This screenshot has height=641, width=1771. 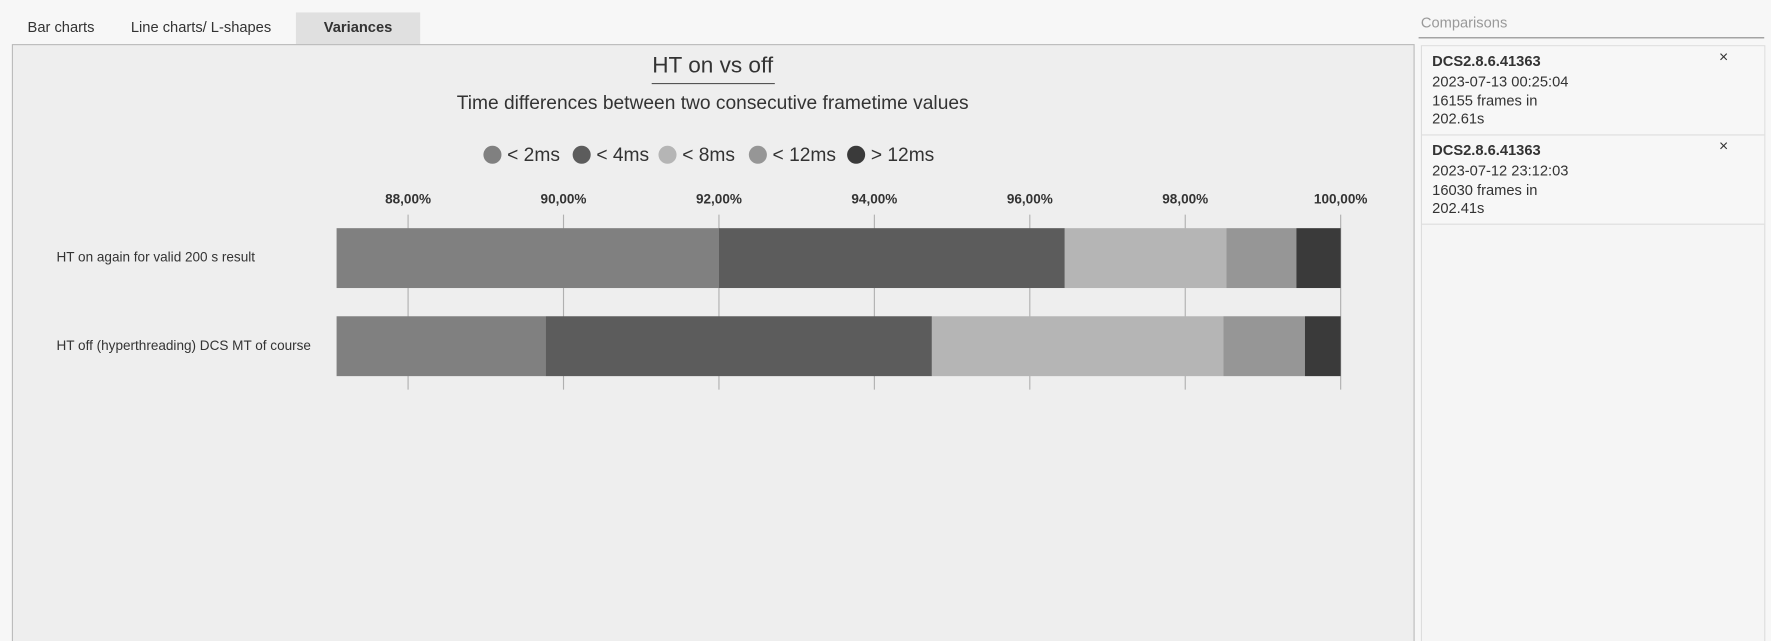 What do you see at coordinates (1484, 191) in the screenshot?
I see `card-frames: 16030 frames in` at bounding box center [1484, 191].